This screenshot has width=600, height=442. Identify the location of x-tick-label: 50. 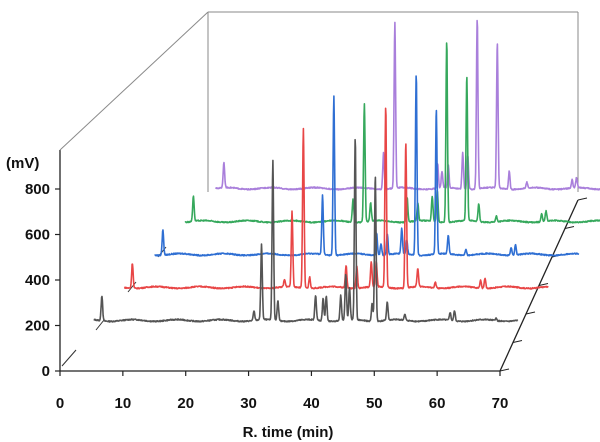
(374, 403).